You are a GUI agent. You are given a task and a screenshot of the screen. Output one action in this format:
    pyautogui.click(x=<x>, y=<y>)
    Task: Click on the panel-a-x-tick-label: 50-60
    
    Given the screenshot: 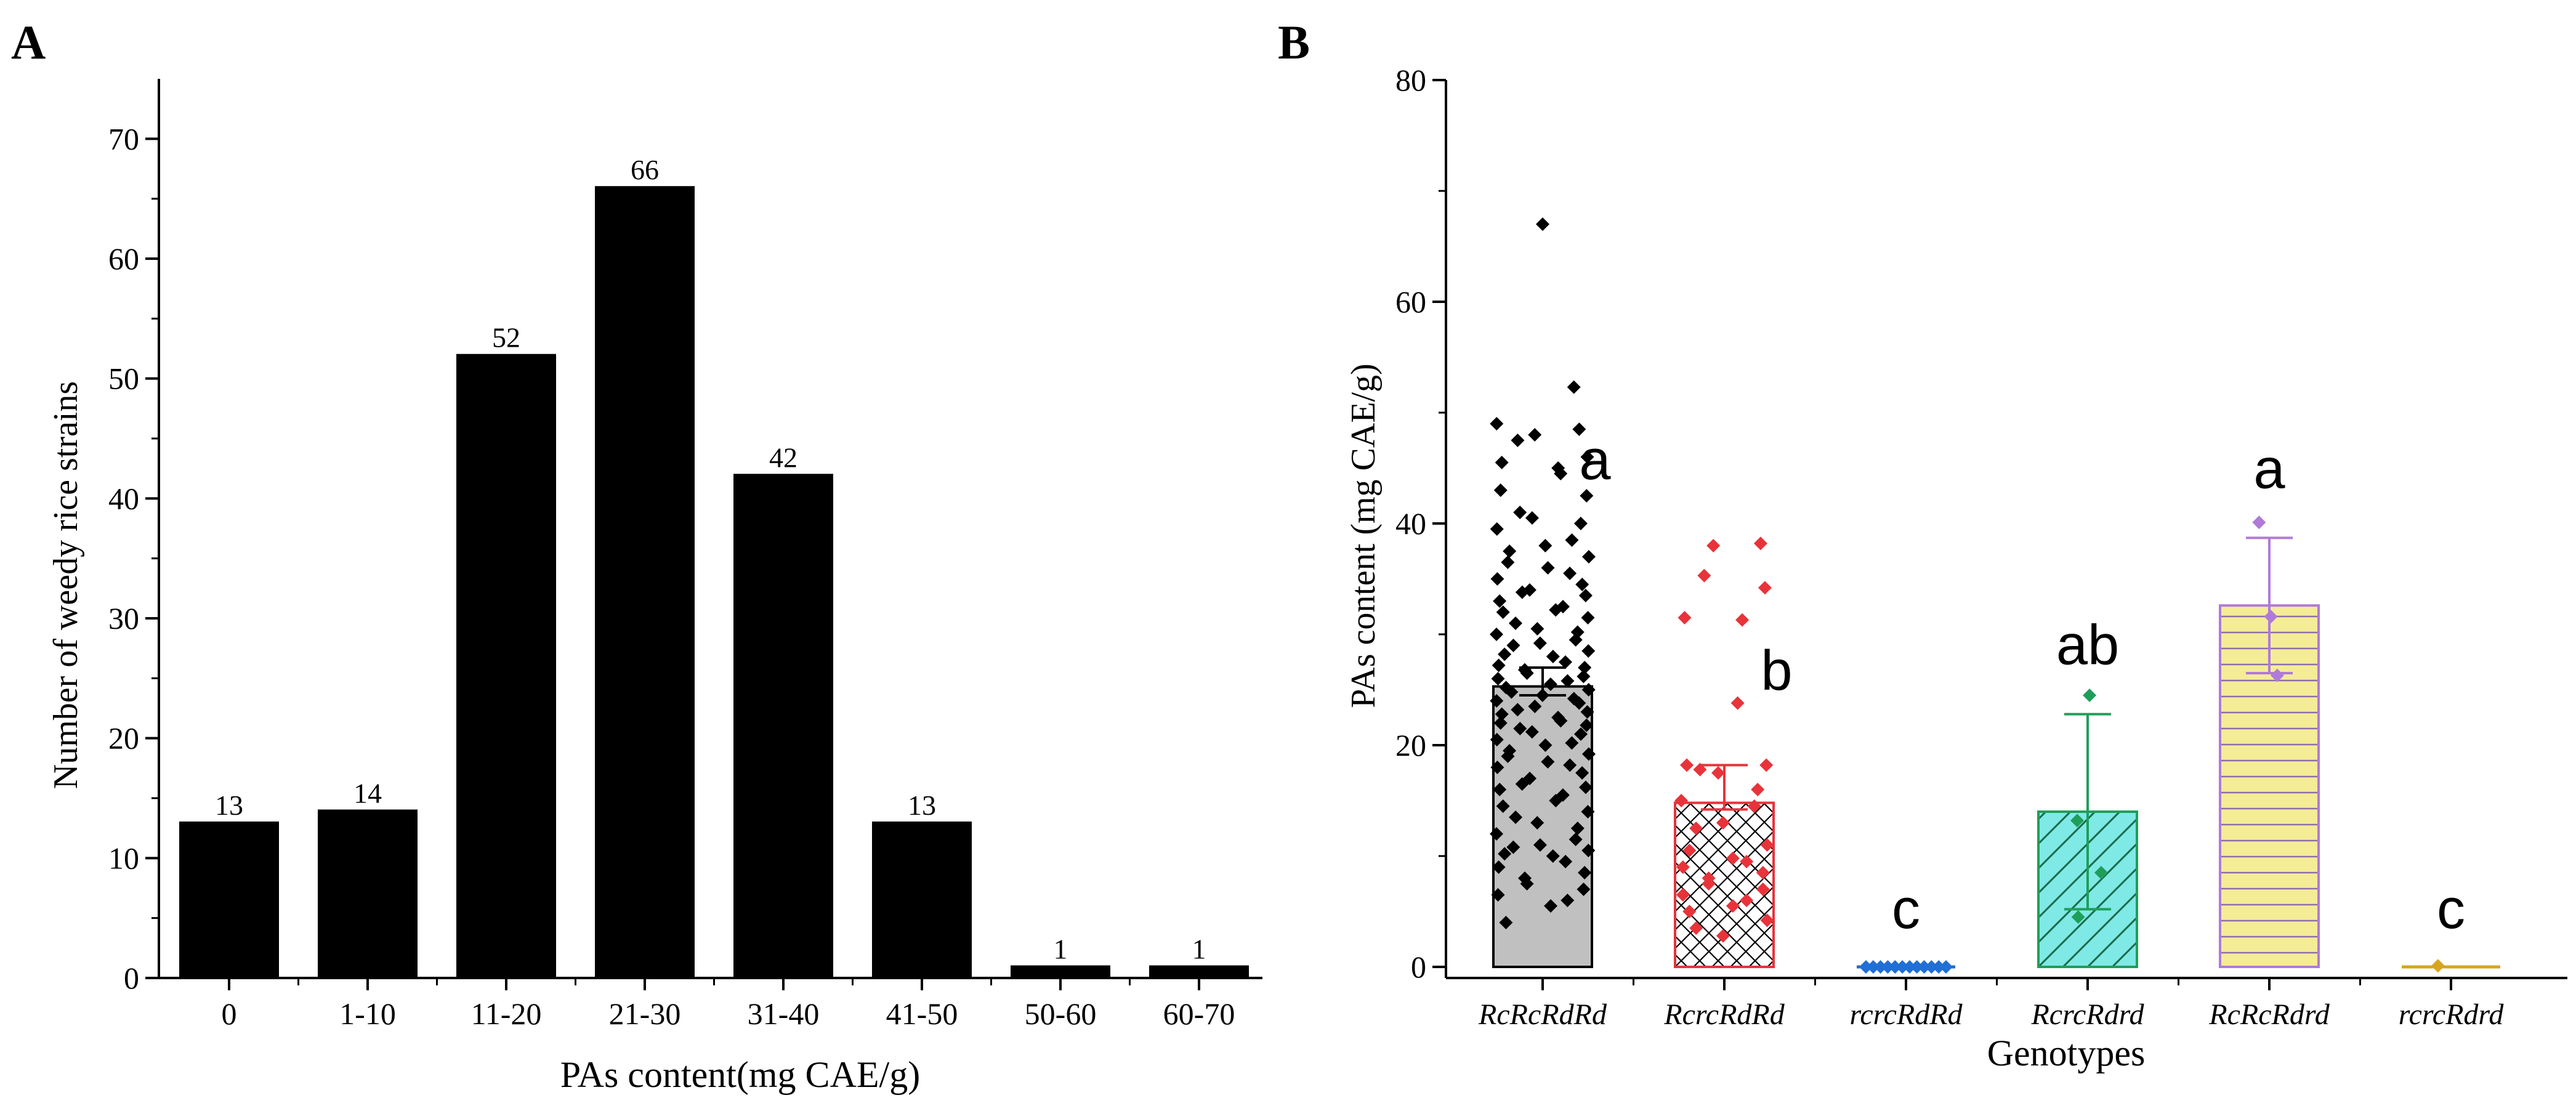 What is the action you would take?
    pyautogui.click(x=1061, y=1013)
    